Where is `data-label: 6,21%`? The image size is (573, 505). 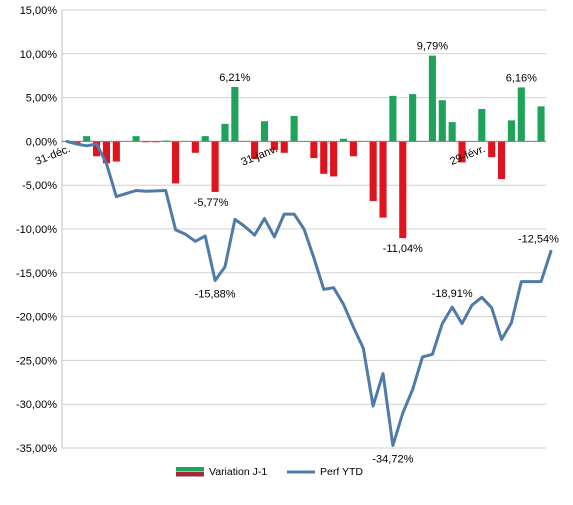
data-label: 6,21% is located at coordinates (234, 78).